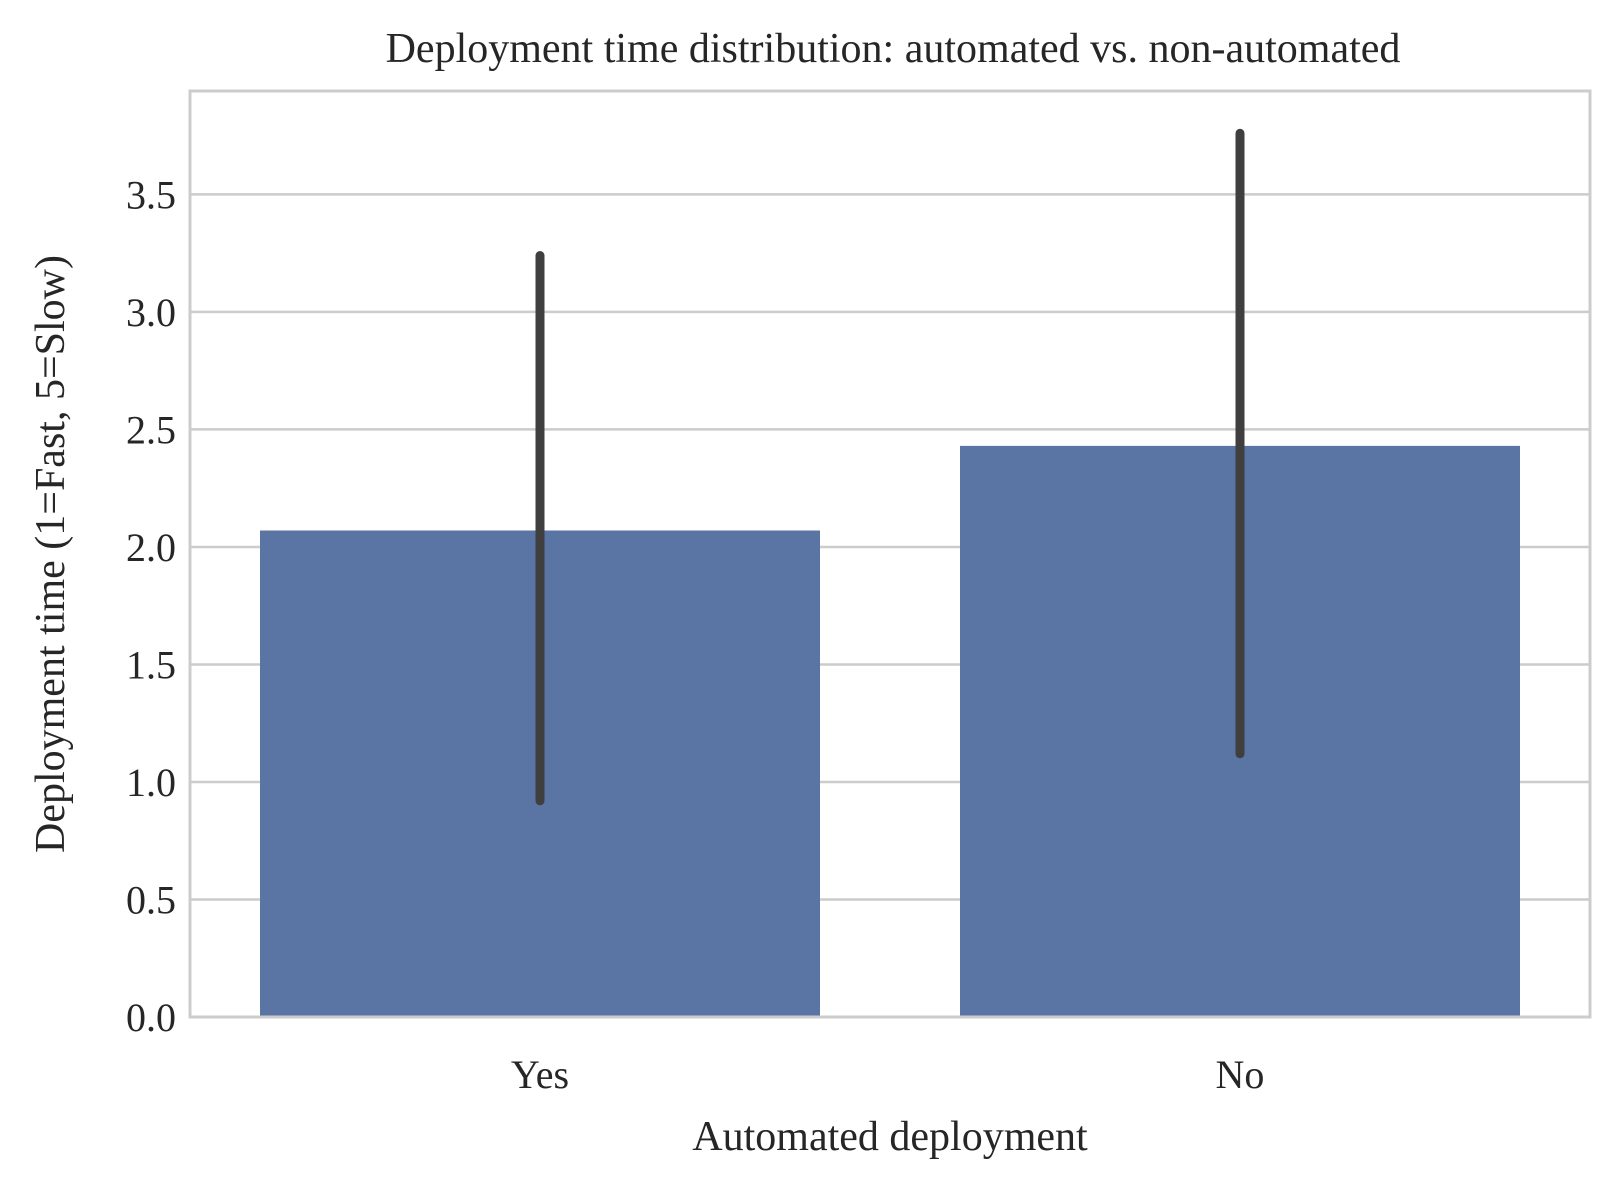 The height and width of the screenshot is (1188, 1614). I want to click on y-tick-labels: 0.0 0.5 1.0 1.5 2.0 2.5 3.0 3.5, so click(151, 606).